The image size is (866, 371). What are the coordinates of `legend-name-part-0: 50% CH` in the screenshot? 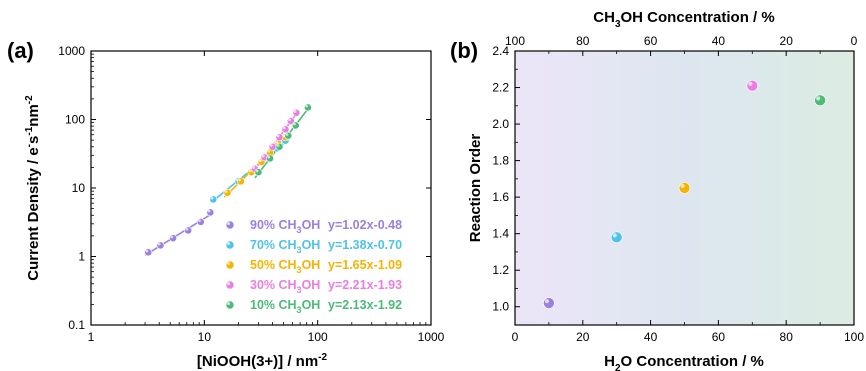 It's located at (273, 265).